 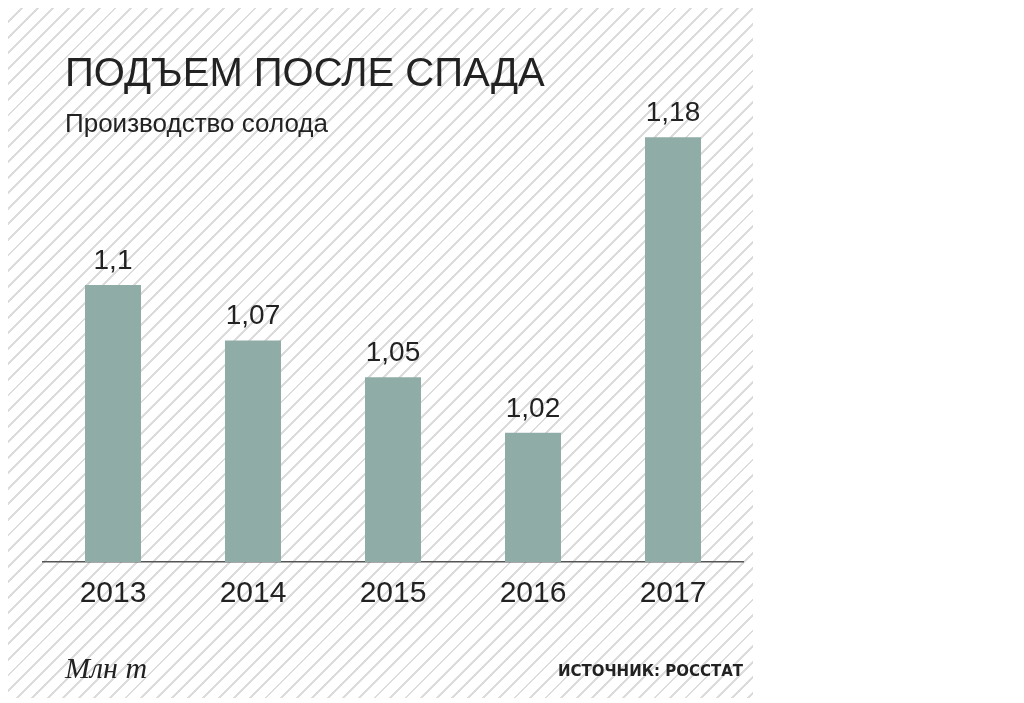 I want to click on data-label: 1,05, so click(x=393, y=352).